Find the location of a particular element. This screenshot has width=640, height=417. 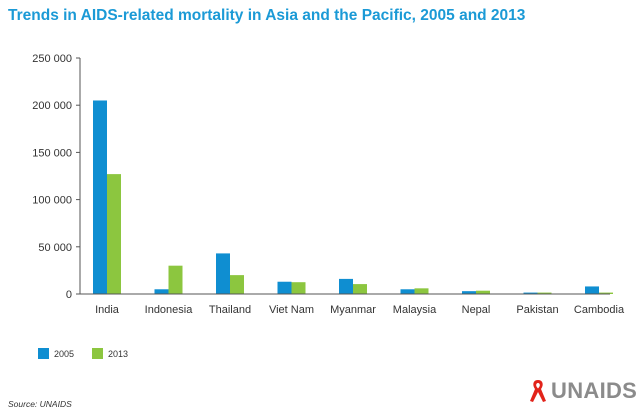

y-tick-label: 50 000 is located at coordinates (55, 248).